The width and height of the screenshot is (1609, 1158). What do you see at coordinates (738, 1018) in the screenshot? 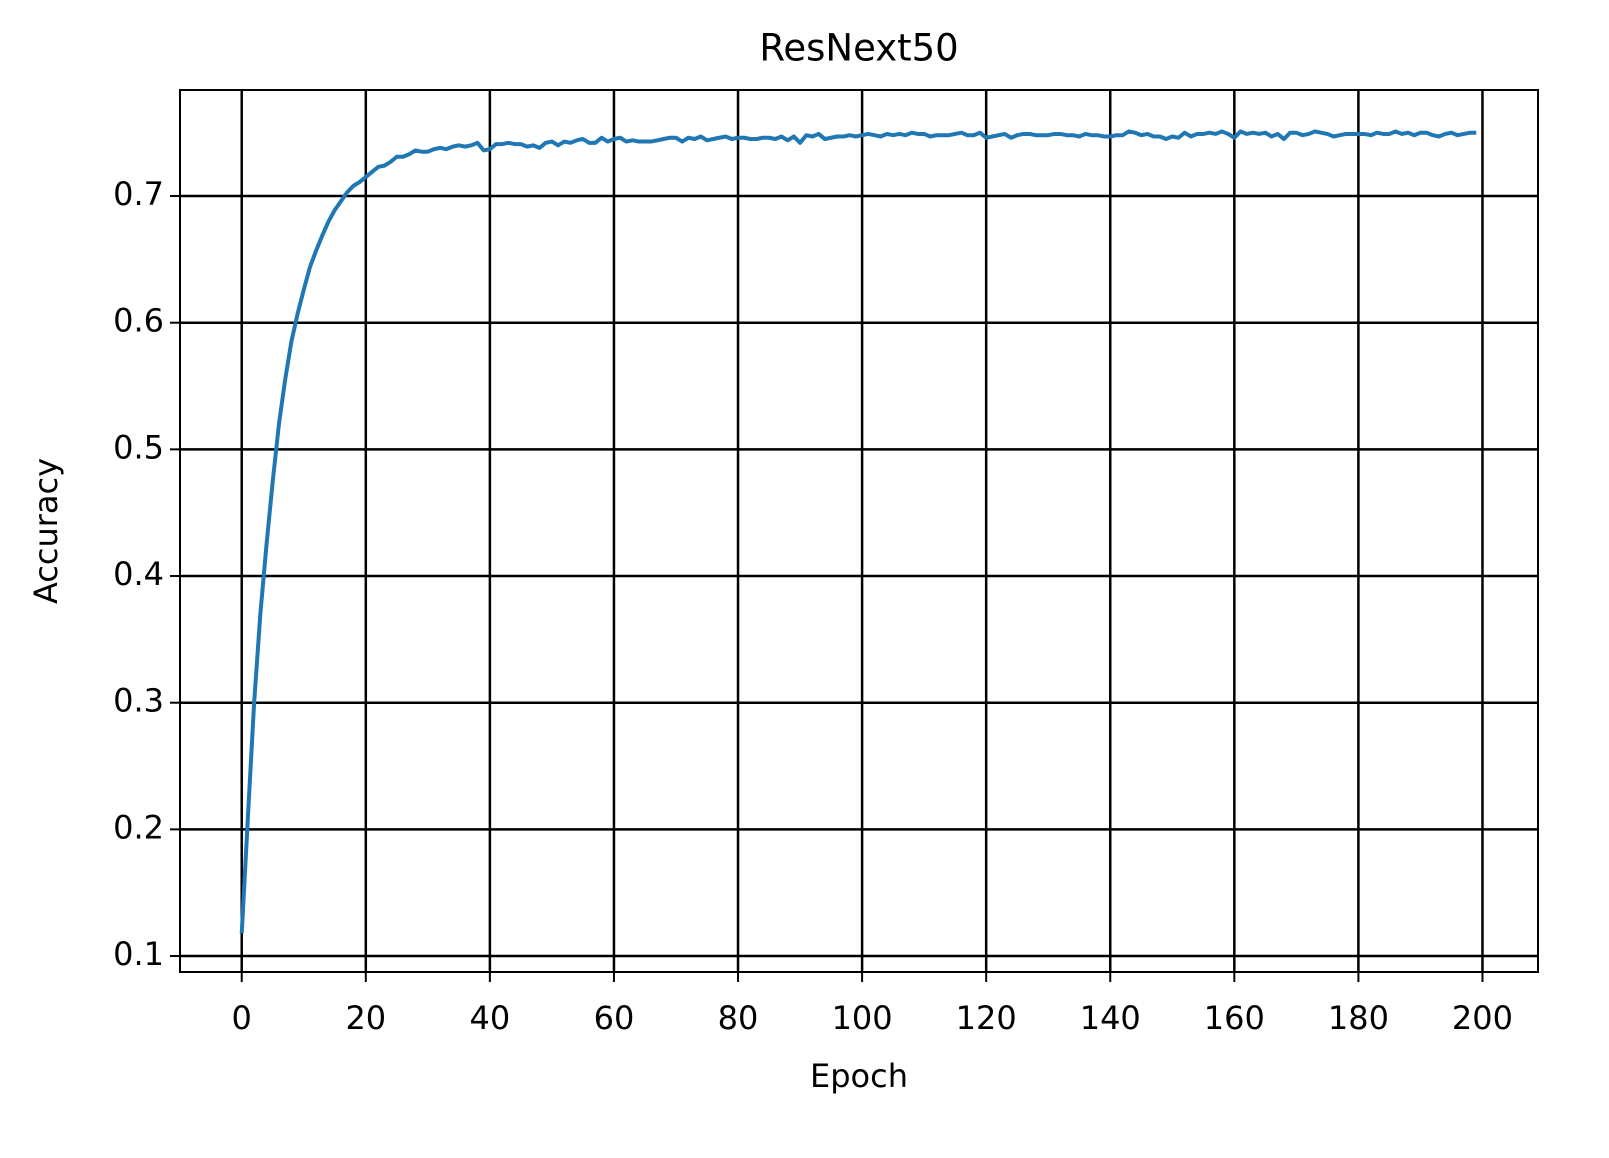
I see `x-tick-label: 80` at bounding box center [738, 1018].